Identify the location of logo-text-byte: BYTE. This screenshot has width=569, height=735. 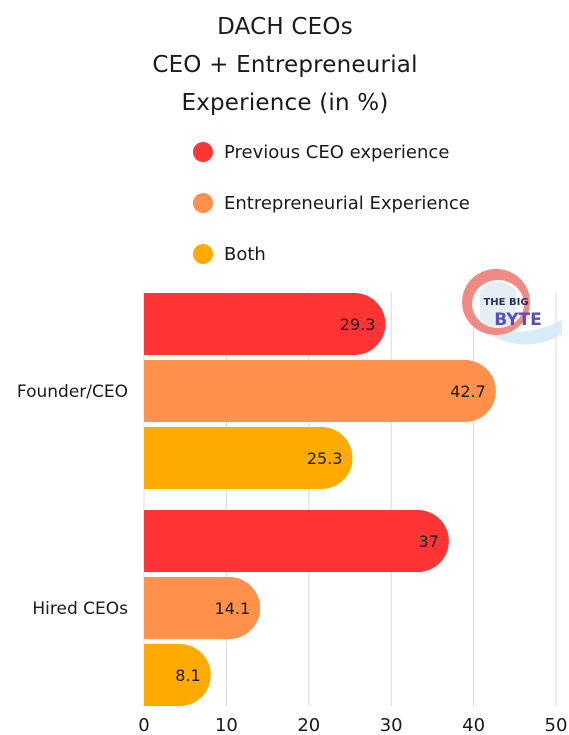
(518, 320).